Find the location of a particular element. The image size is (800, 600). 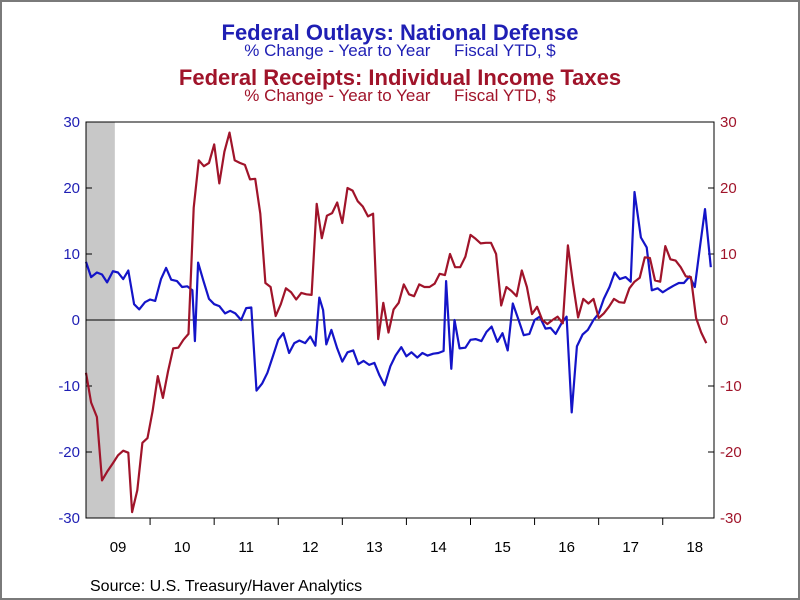

y-right-tick-label: -10 is located at coordinates (731, 386).